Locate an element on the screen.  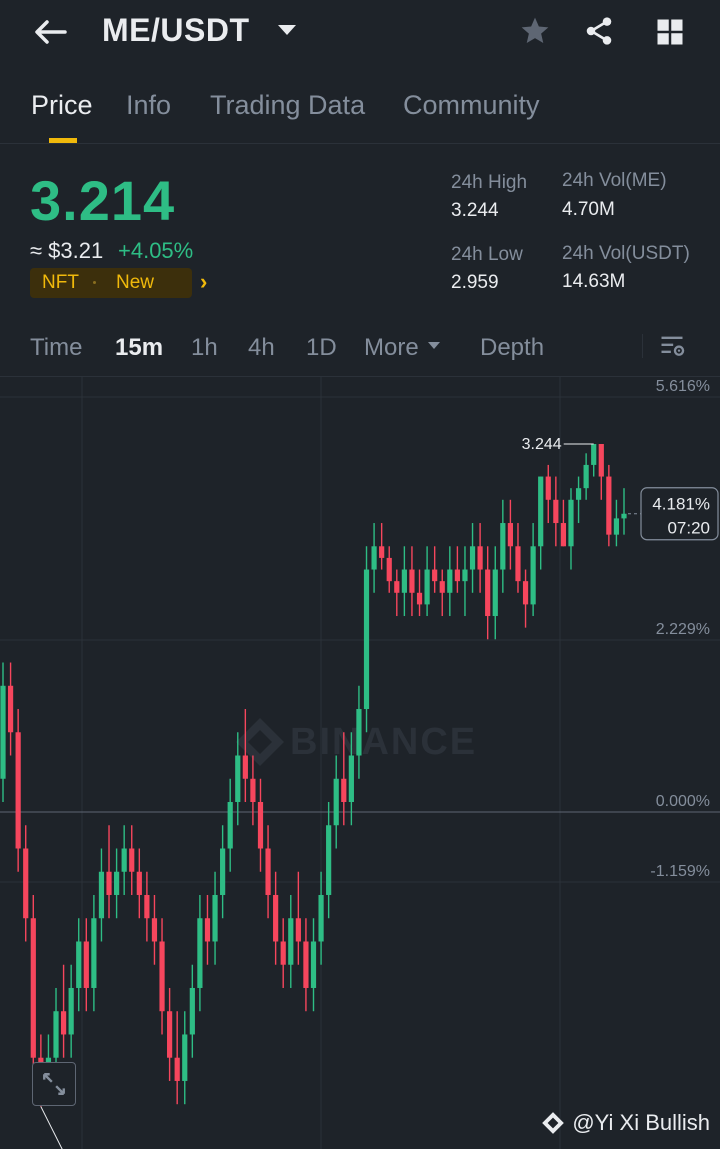
low-marker-line is located at coordinates (51, 1127).